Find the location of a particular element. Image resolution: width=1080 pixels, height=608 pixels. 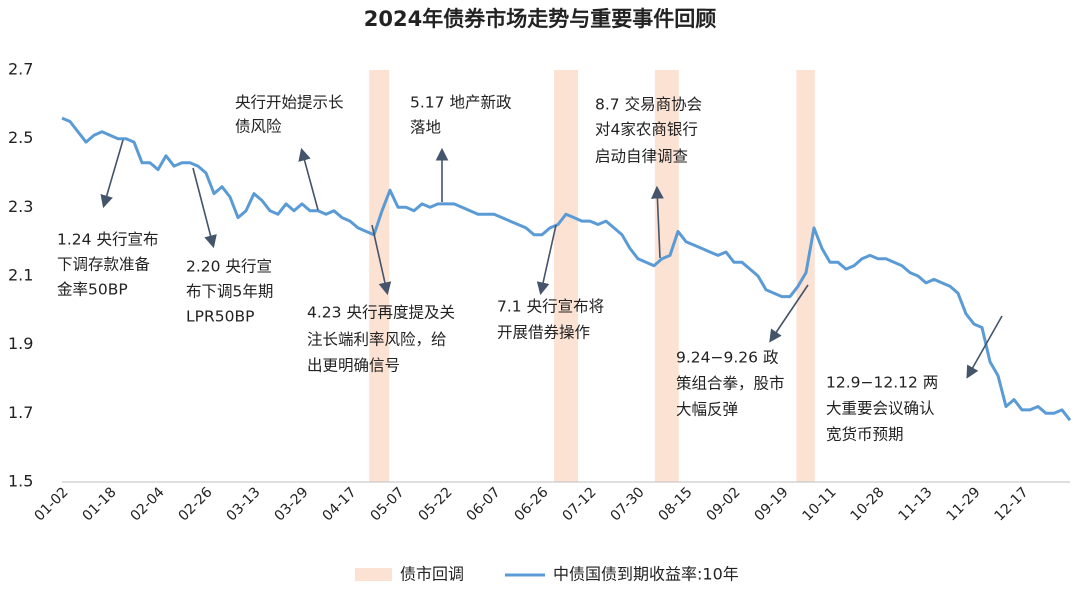

x-tick-label: 02-04 is located at coordinates (148, 504).